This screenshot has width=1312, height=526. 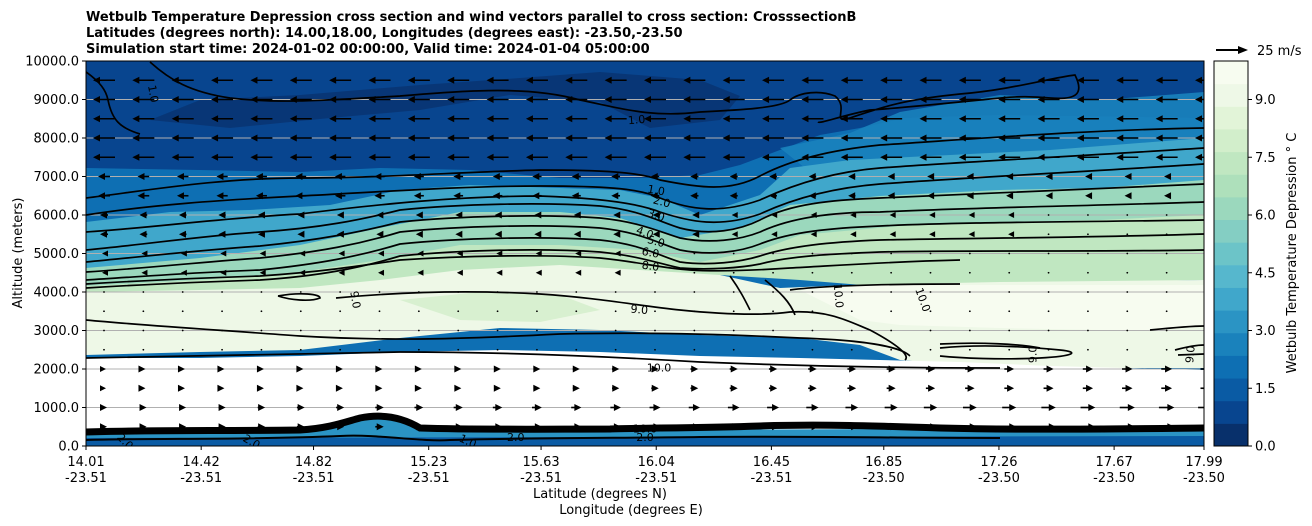 I want to click on x-tick-label-lat: 17.26, so click(x=998, y=462).